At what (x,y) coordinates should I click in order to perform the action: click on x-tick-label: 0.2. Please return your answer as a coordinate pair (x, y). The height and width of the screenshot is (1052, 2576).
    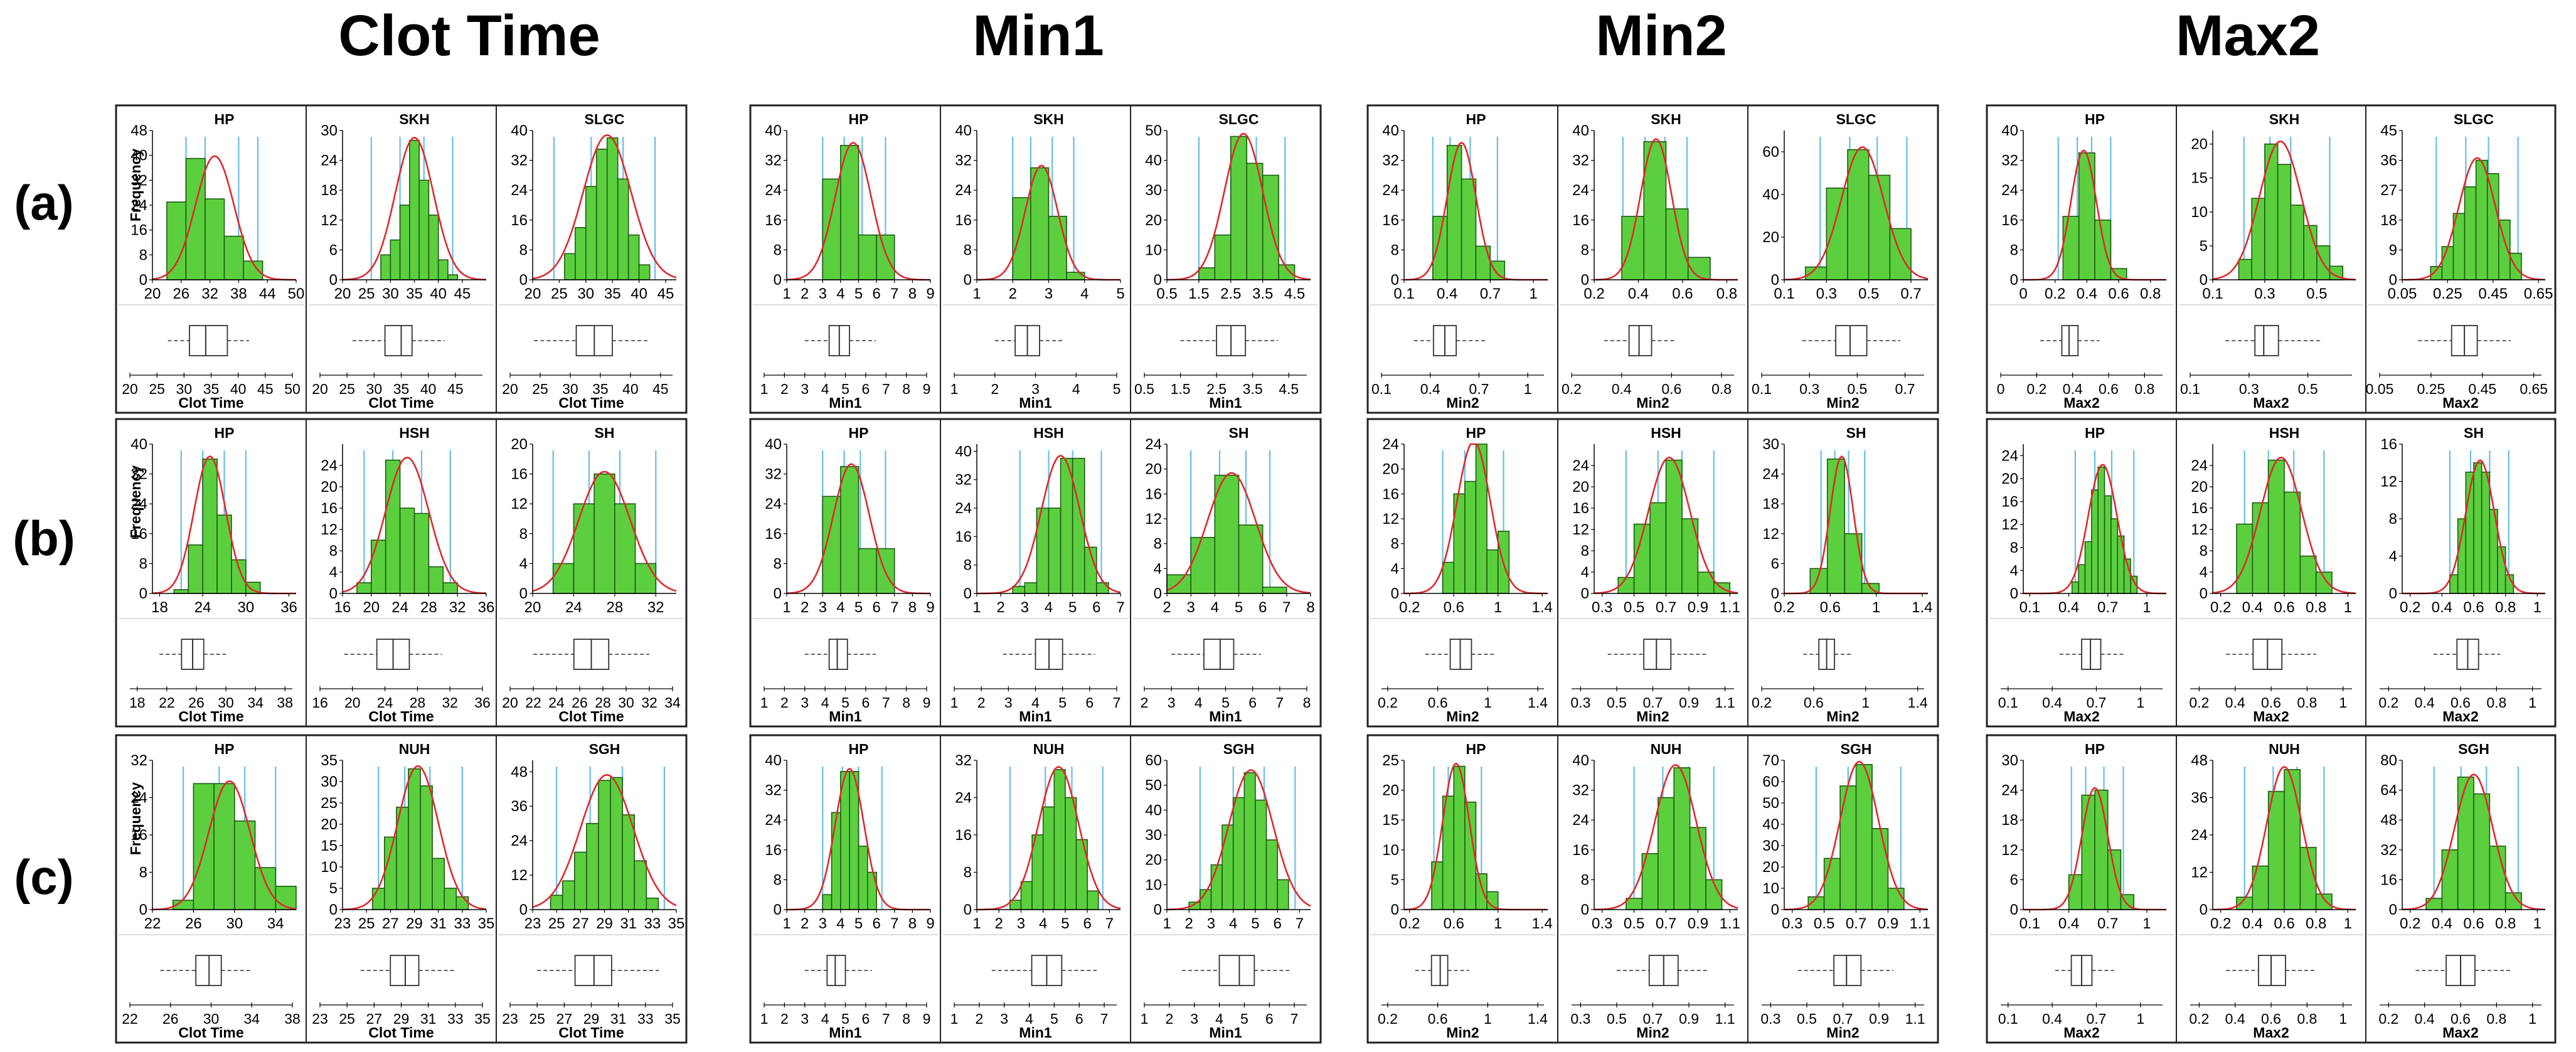
    Looking at the image, I should click on (2410, 608).